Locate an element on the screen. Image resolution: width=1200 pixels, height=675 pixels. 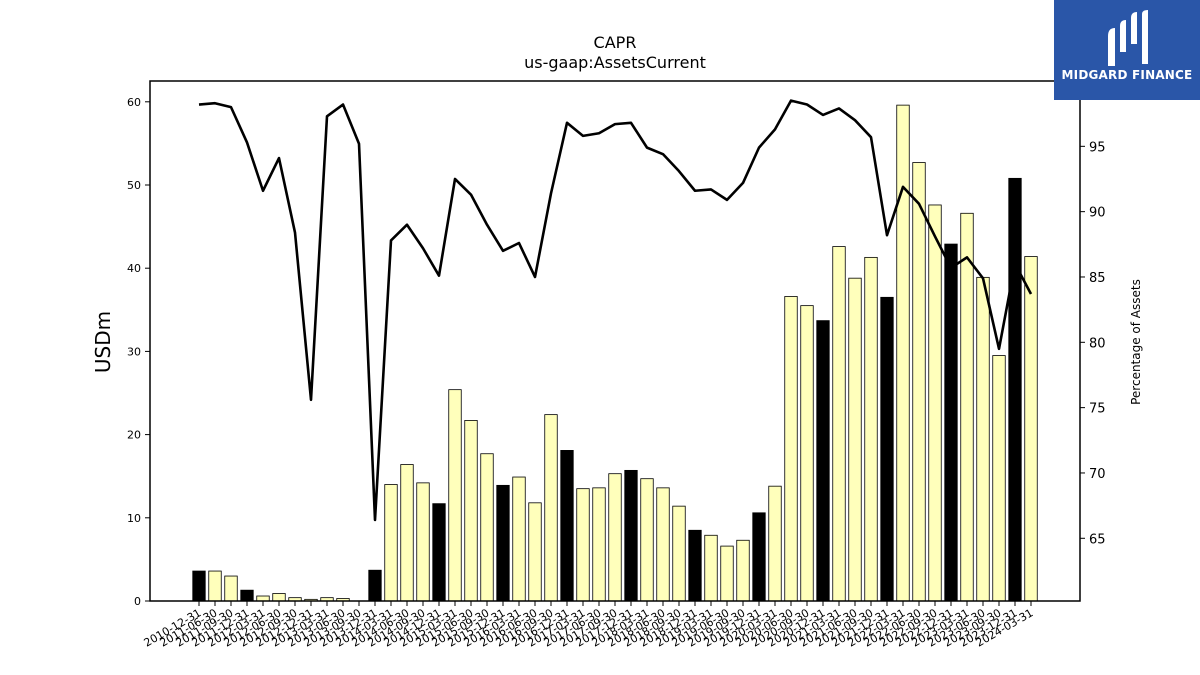
midgard-logo-icon is located at coordinates (1128, 38).